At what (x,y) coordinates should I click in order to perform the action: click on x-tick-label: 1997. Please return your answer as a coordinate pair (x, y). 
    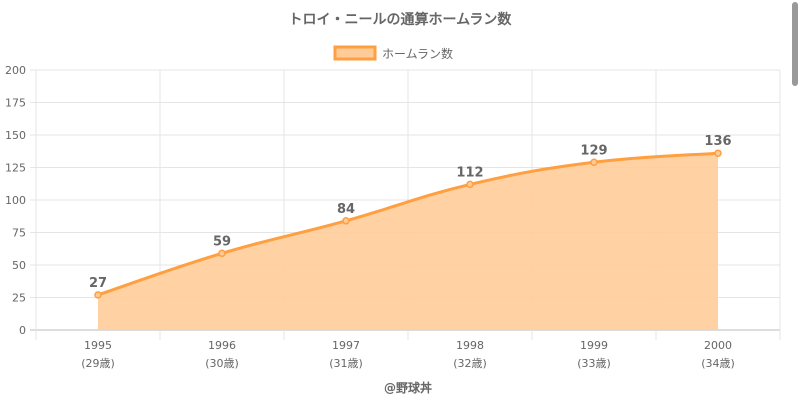
    Looking at the image, I should click on (346, 345).